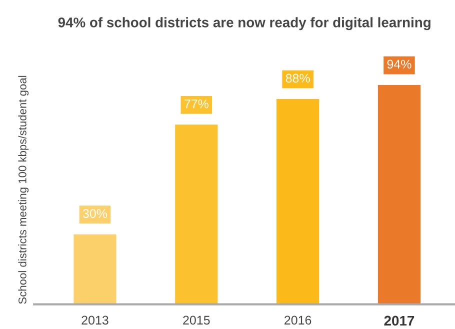 The width and height of the screenshot is (455, 329). Describe the element at coordinates (23, 190) in the screenshot. I see `y-axis-title: School districts meeting 100 kbps/student goal` at that location.